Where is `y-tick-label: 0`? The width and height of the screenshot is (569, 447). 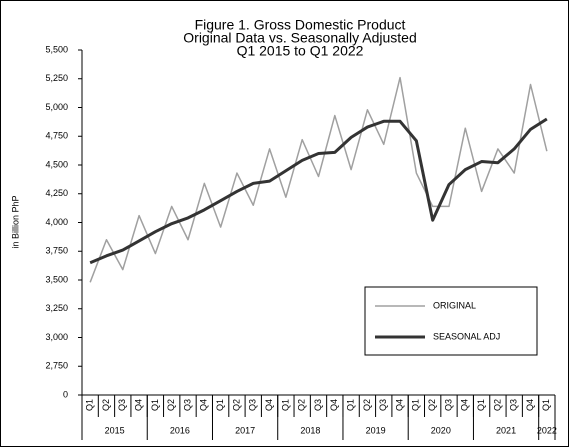
y-tick-label: 0 is located at coordinates (65, 394).